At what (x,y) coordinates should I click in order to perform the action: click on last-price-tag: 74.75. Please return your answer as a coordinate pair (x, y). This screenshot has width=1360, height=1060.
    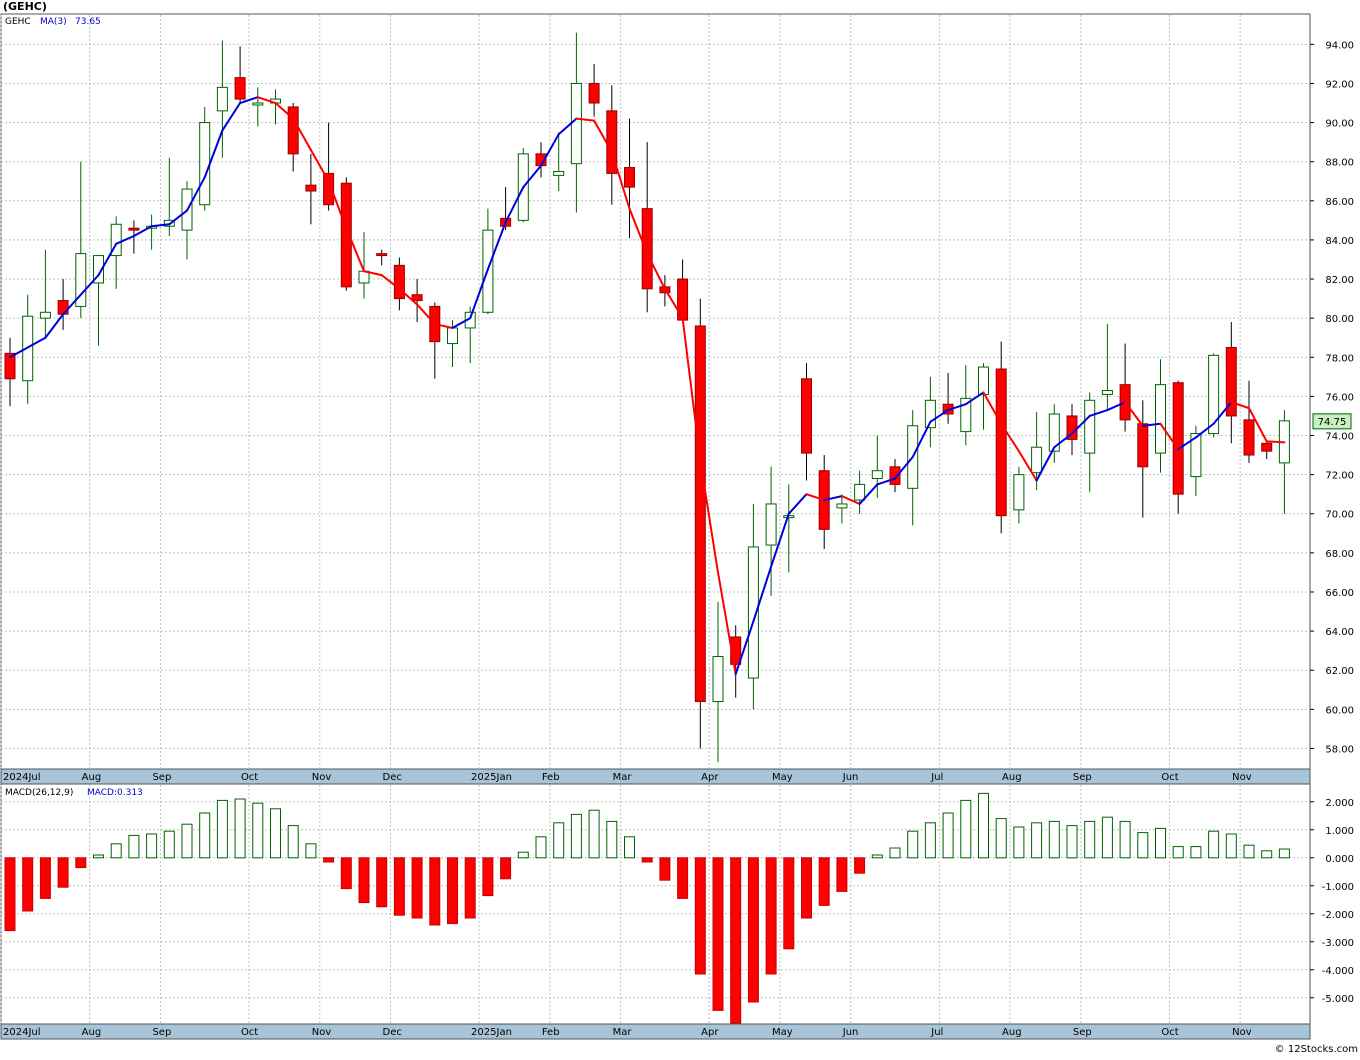
    Looking at the image, I should click on (1332, 421).